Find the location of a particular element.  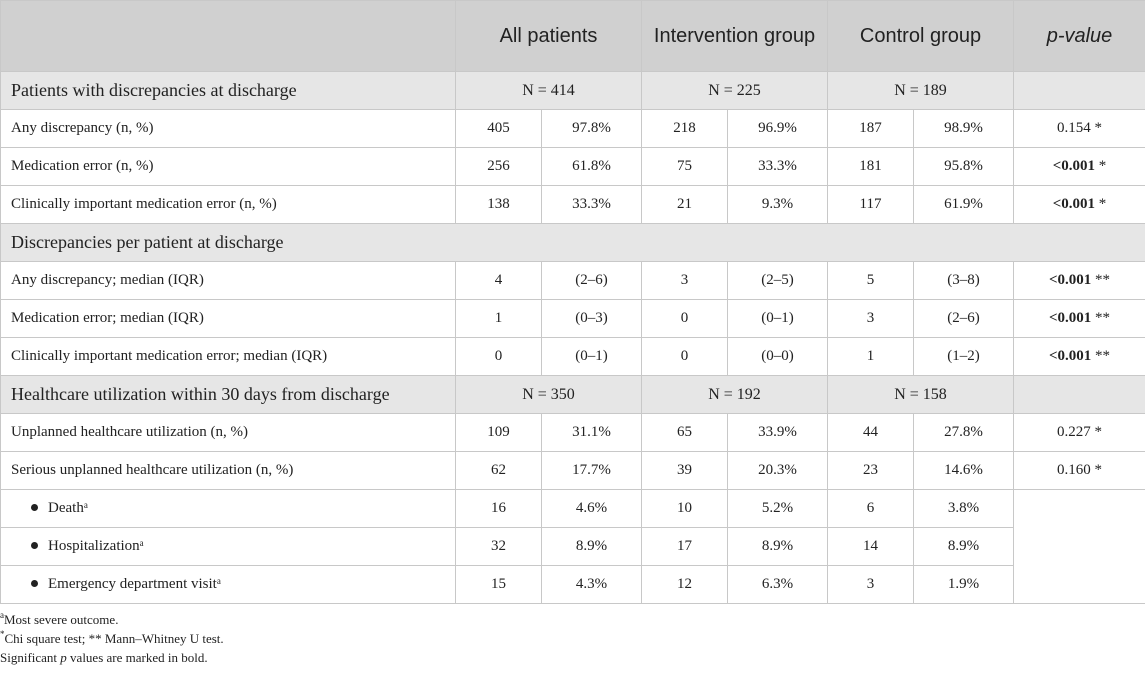

section-n-int: N = 192 is located at coordinates (734, 394).